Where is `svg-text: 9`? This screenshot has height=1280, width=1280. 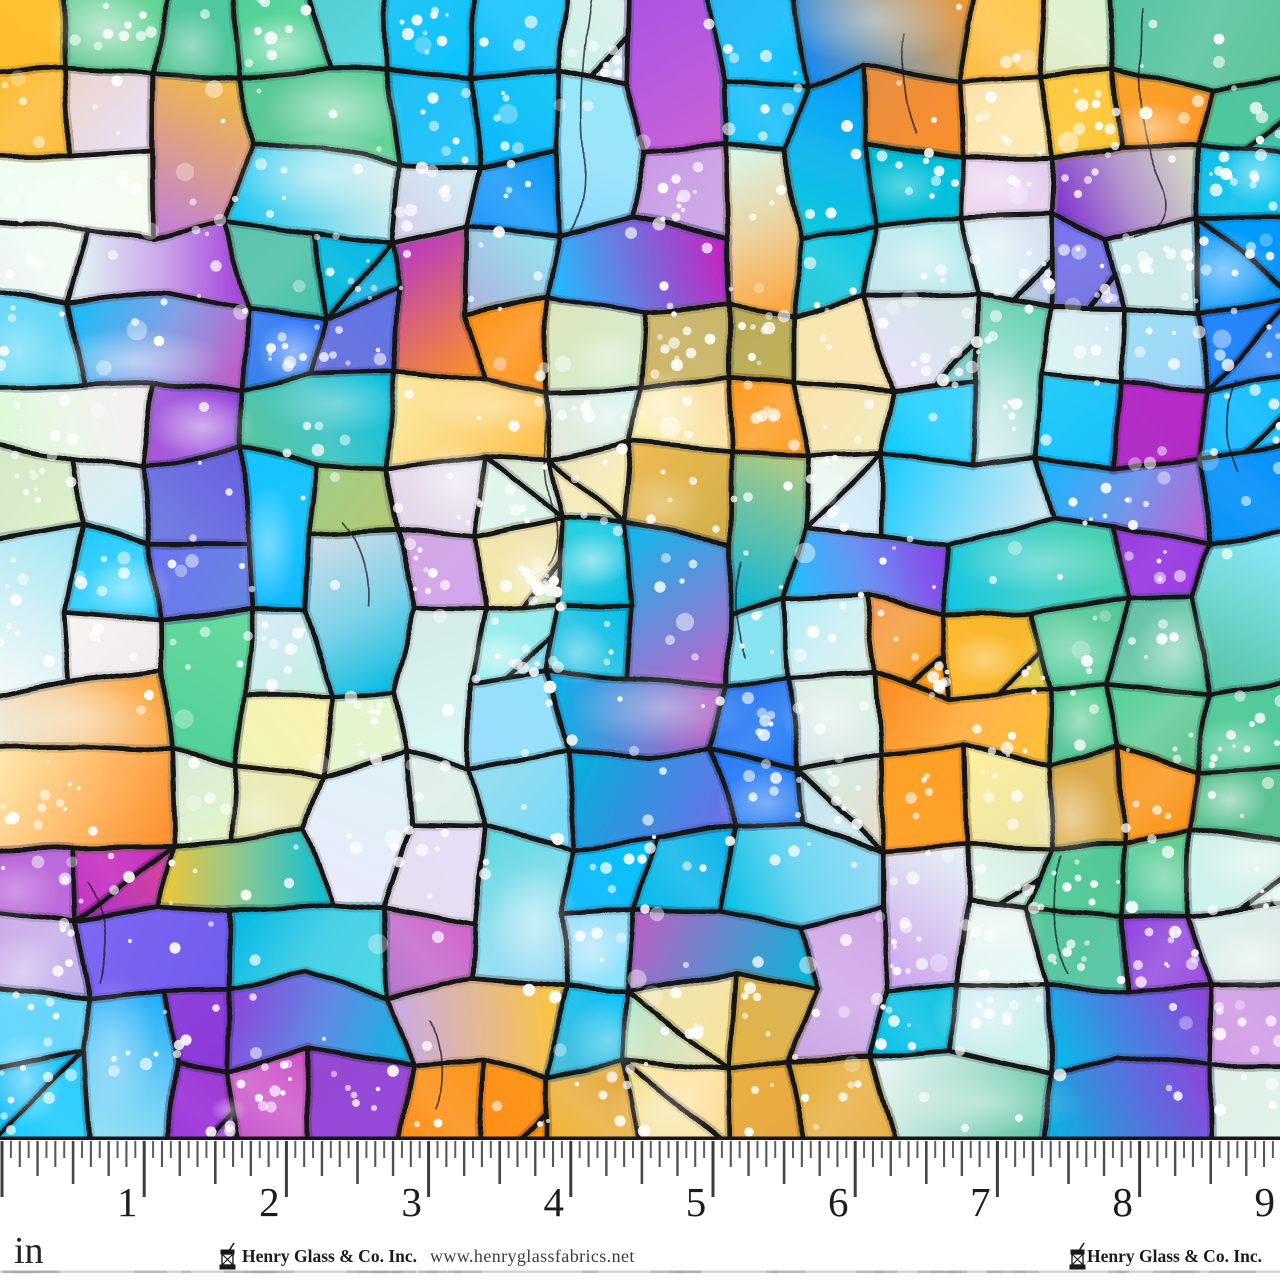 svg-text: 9 is located at coordinates (1265, 1202).